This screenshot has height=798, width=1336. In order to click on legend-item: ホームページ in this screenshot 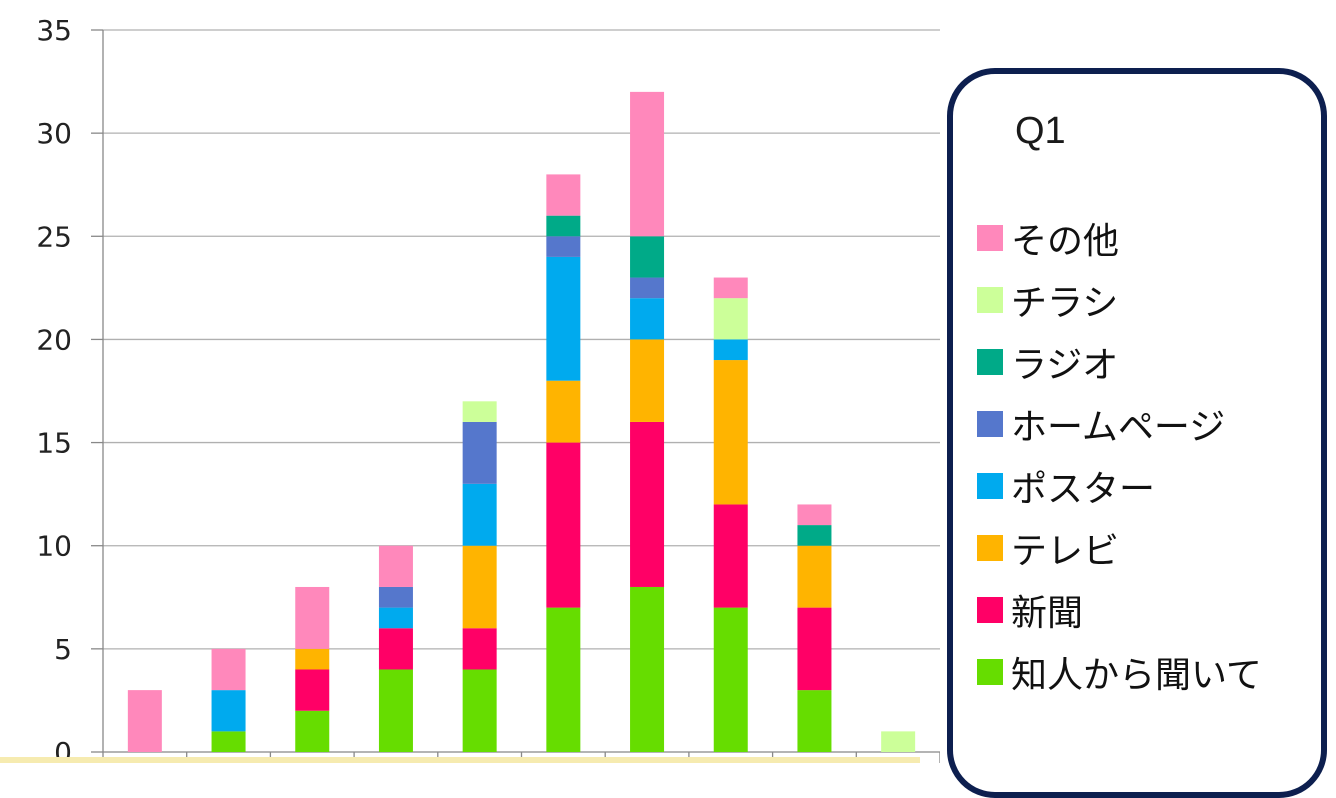, I will do `click(1101, 425)`.